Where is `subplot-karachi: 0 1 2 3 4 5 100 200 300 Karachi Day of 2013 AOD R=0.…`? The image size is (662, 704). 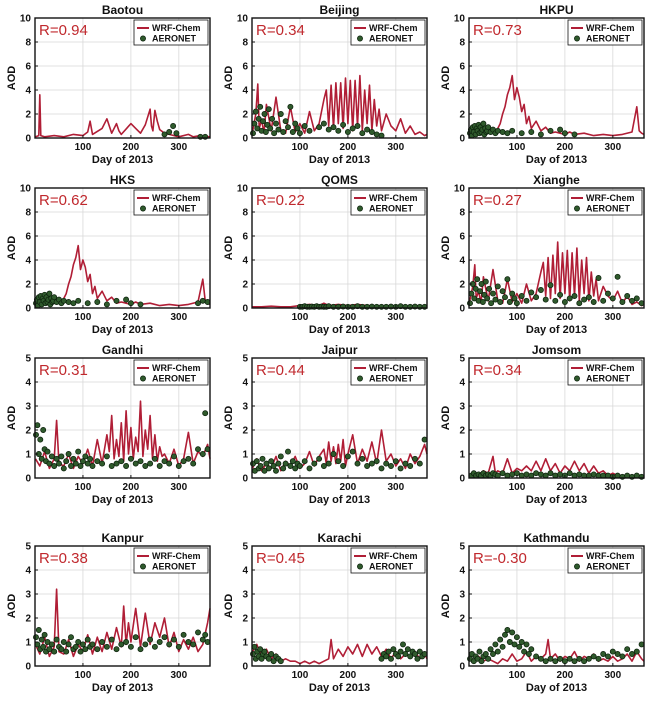
subplot-karachi: 0 1 2 3 4 5 100 200 300 Karachi Day of 2013 AOD R=0.… is located at coordinates (325, 612).